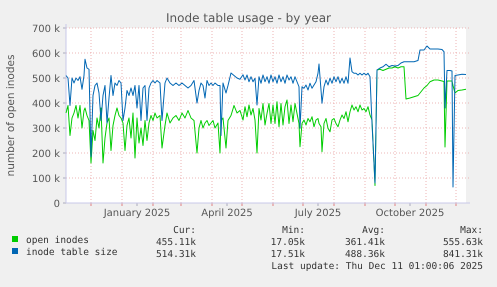  Describe the element at coordinates (46, 154) in the screenshot. I see `y-tick-label: 200 k` at that location.